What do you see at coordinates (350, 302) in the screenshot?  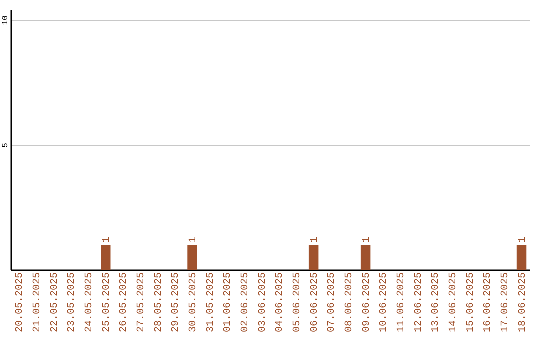 I see `x-tick-label: 08.06.2025` at bounding box center [350, 302].